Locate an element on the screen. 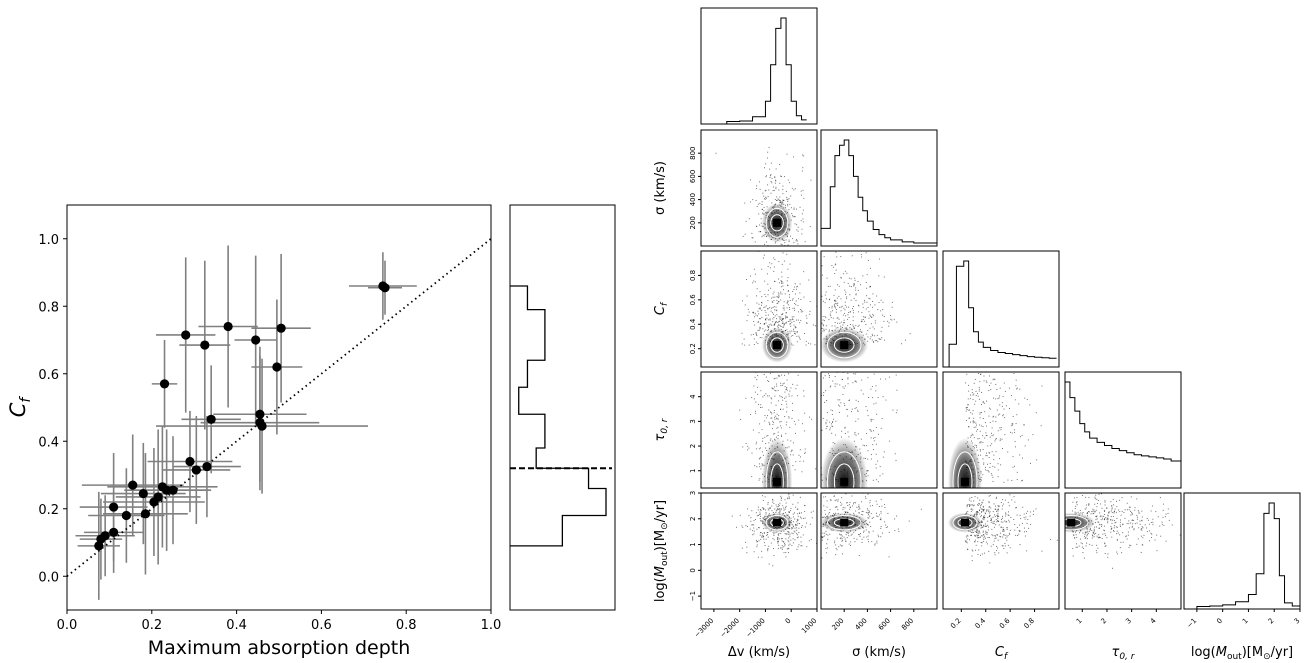  corner-x-tick-label: 0.8 is located at coordinates (1029, 624).